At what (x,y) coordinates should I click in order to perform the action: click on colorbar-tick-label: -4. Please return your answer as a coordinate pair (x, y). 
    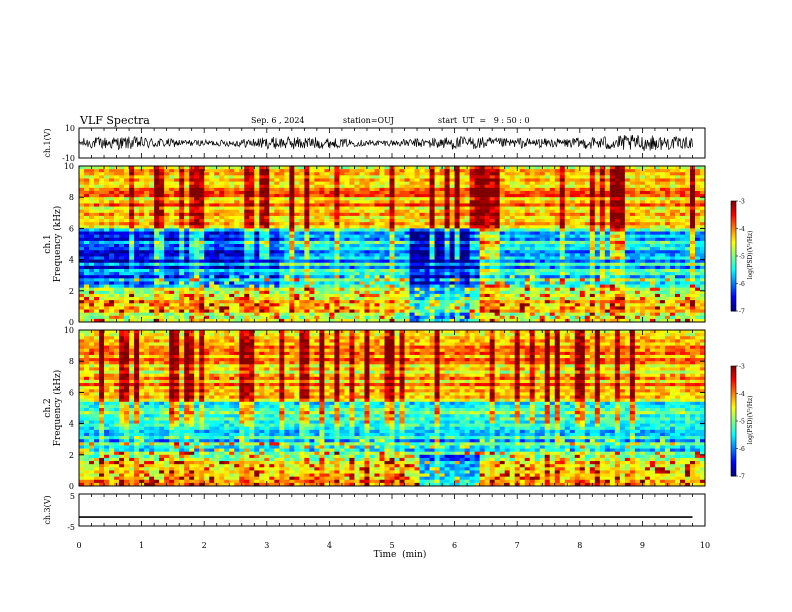
    Looking at the image, I should click on (742, 394).